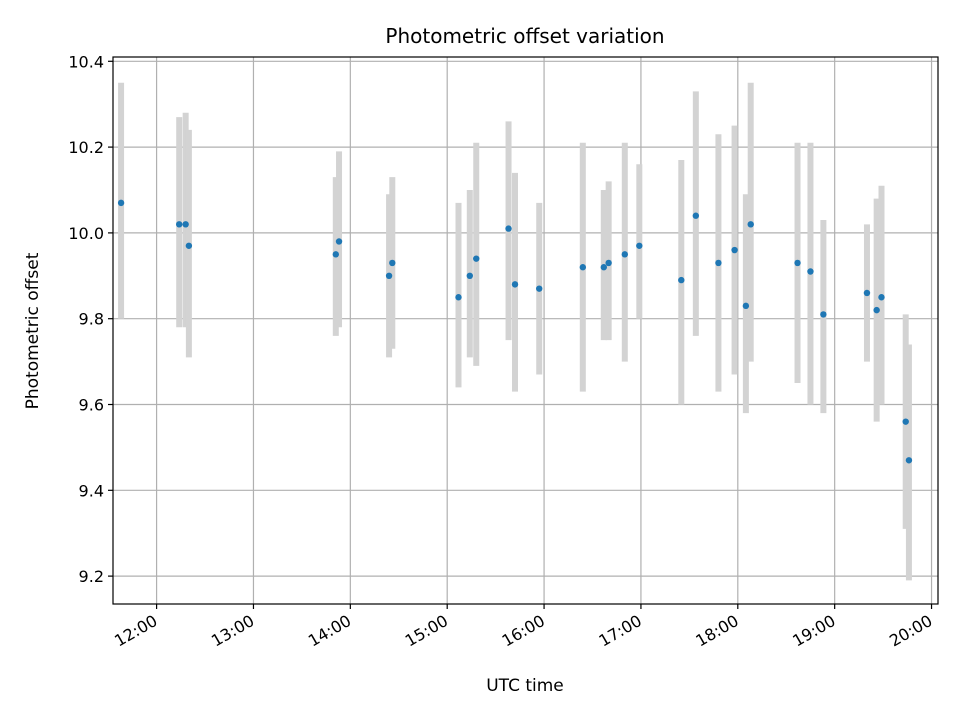 This screenshot has height=720, width=960. I want to click on y-tick-label: 10.2, so click(86, 147).